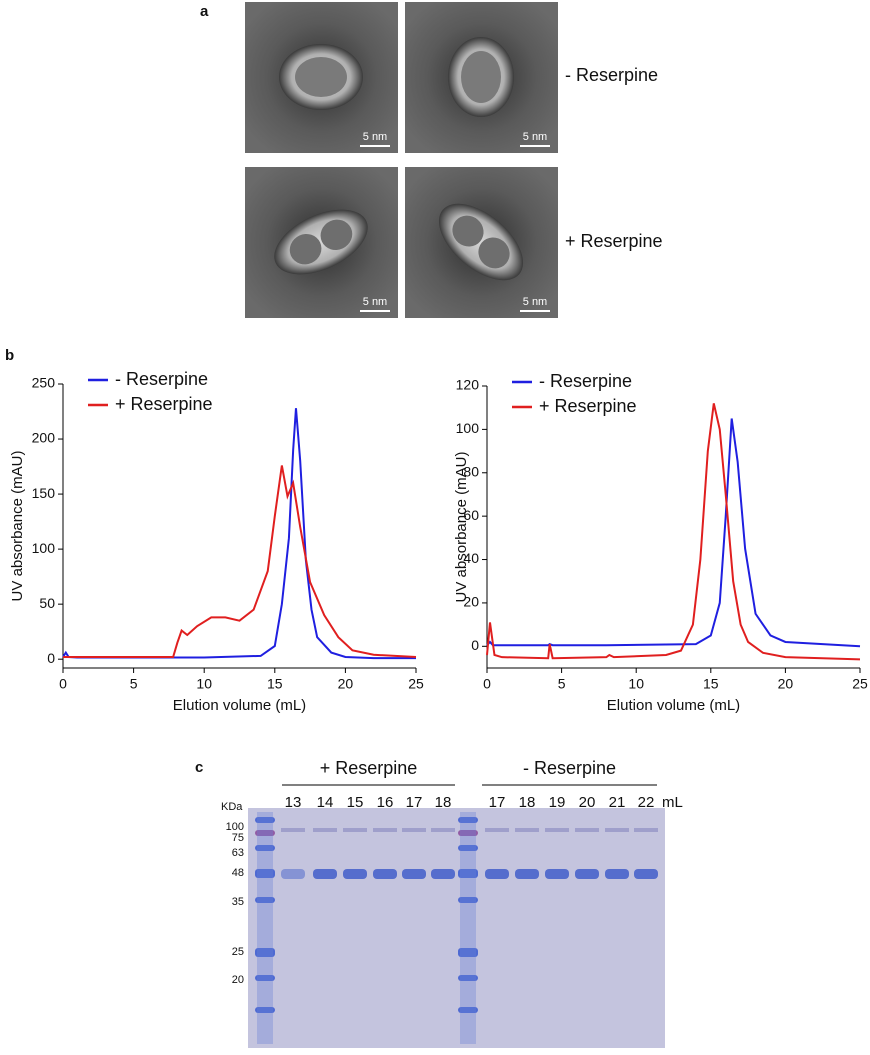 This screenshot has height=1055, width=870. I want to click on group-label: - Reserpine, so click(569, 768).